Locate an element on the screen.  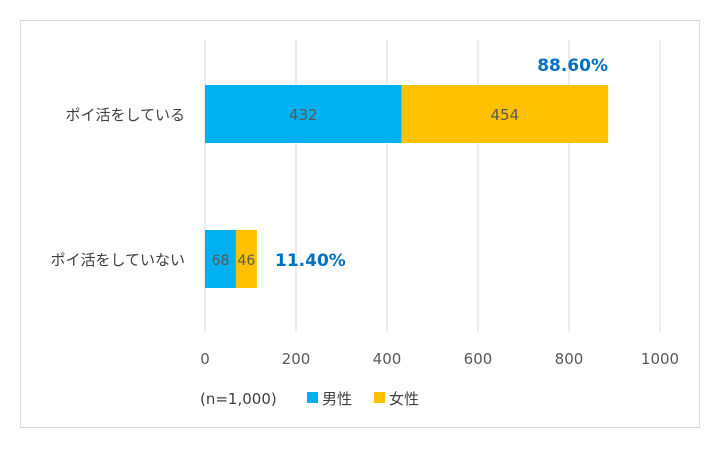
x-tick-label: 0 is located at coordinates (205, 359).